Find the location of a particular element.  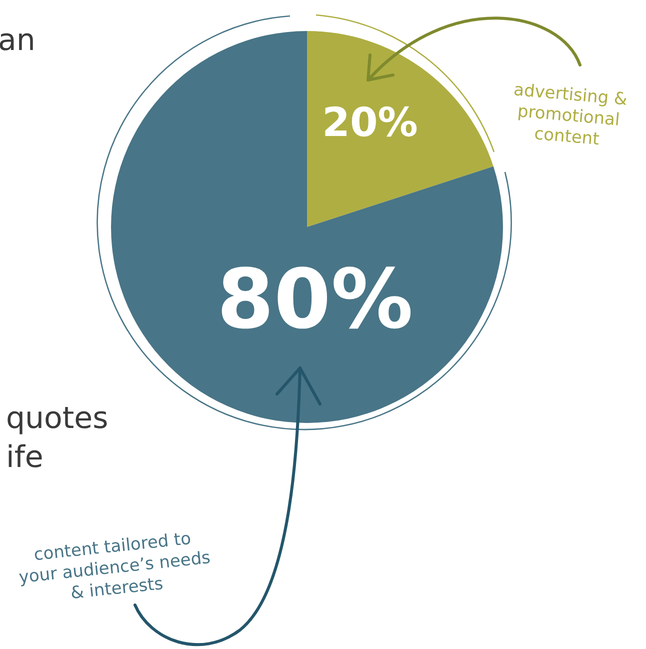

pie-slice is located at coordinates (400, 129).